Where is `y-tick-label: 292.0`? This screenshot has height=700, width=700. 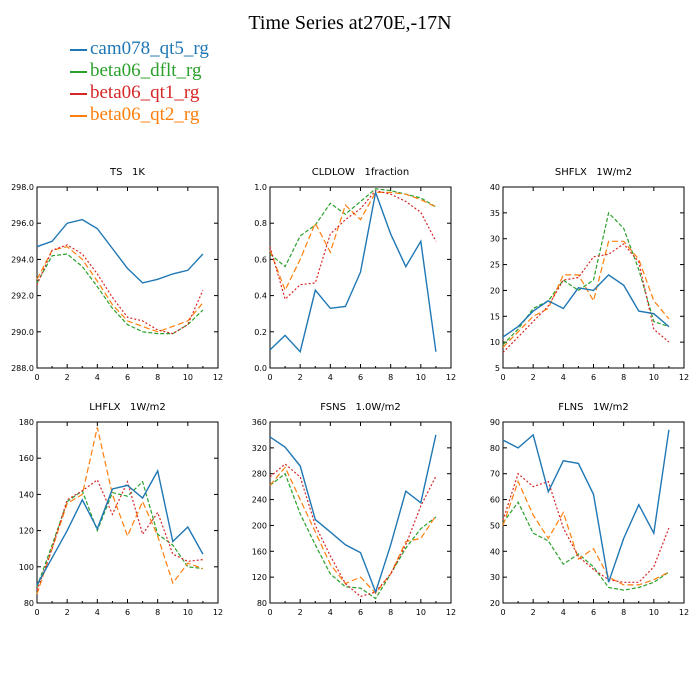 y-tick-label: 292.0 is located at coordinates (22, 296).